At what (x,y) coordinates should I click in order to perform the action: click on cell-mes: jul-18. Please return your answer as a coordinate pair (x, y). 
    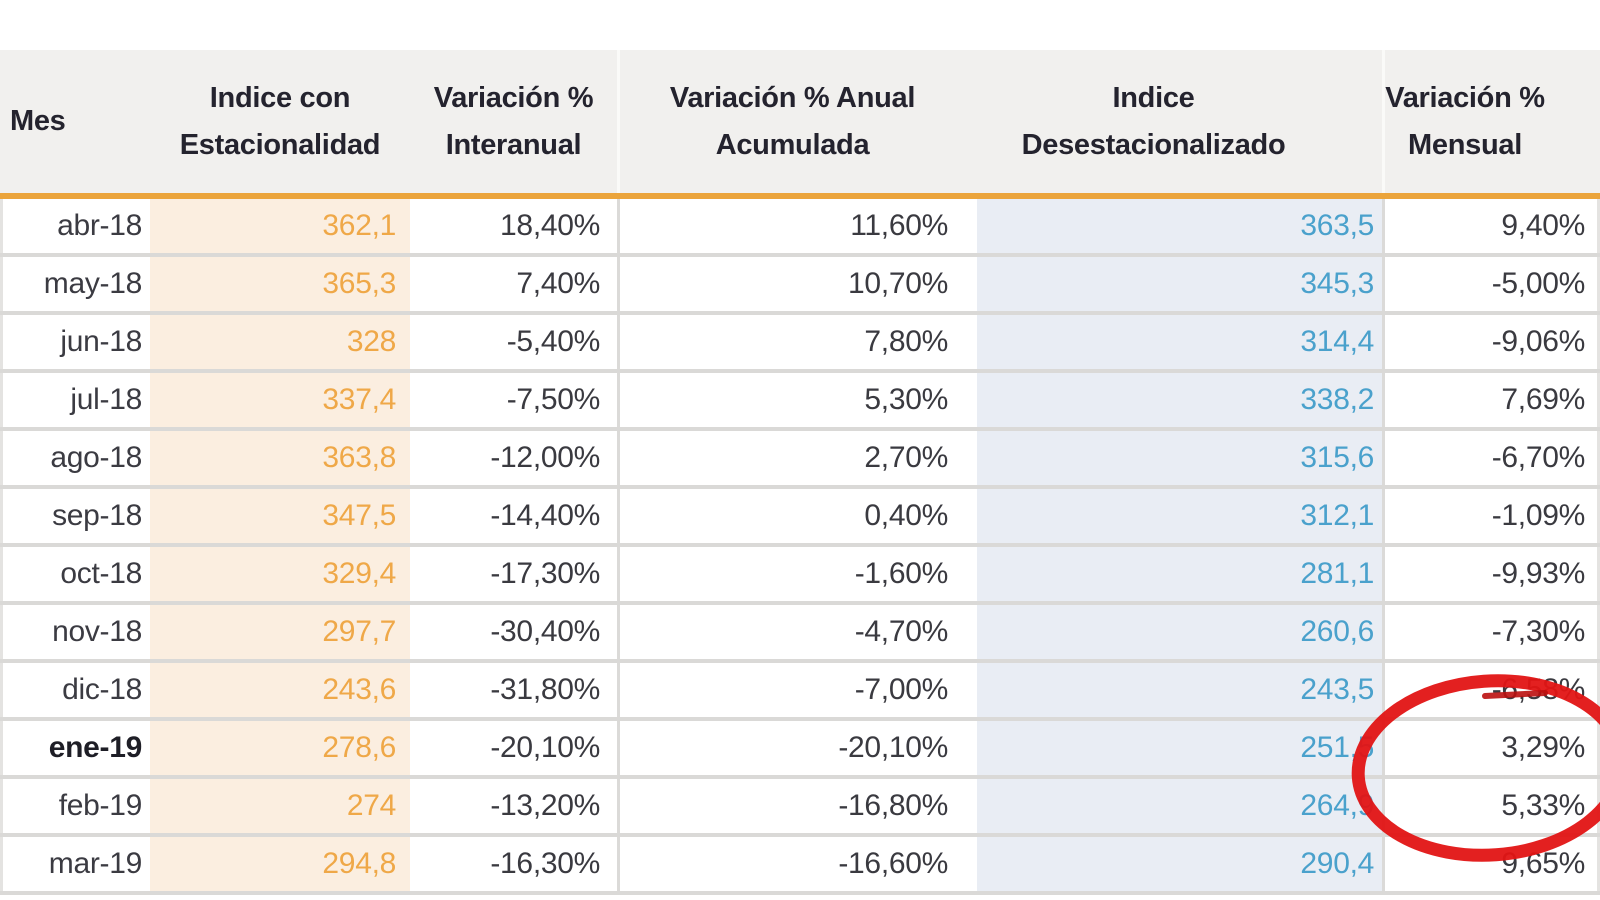
    Looking at the image, I should click on (75, 400).